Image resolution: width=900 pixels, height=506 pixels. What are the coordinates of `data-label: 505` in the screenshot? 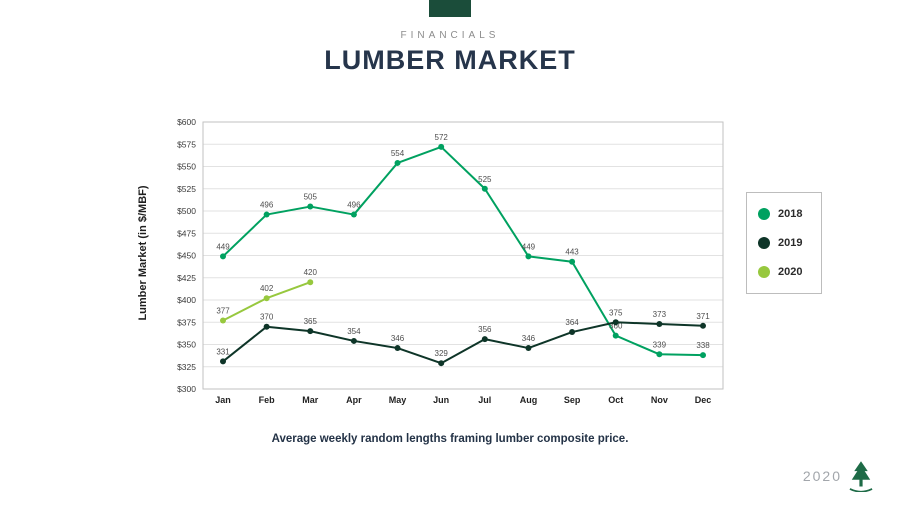 It's located at (311, 197).